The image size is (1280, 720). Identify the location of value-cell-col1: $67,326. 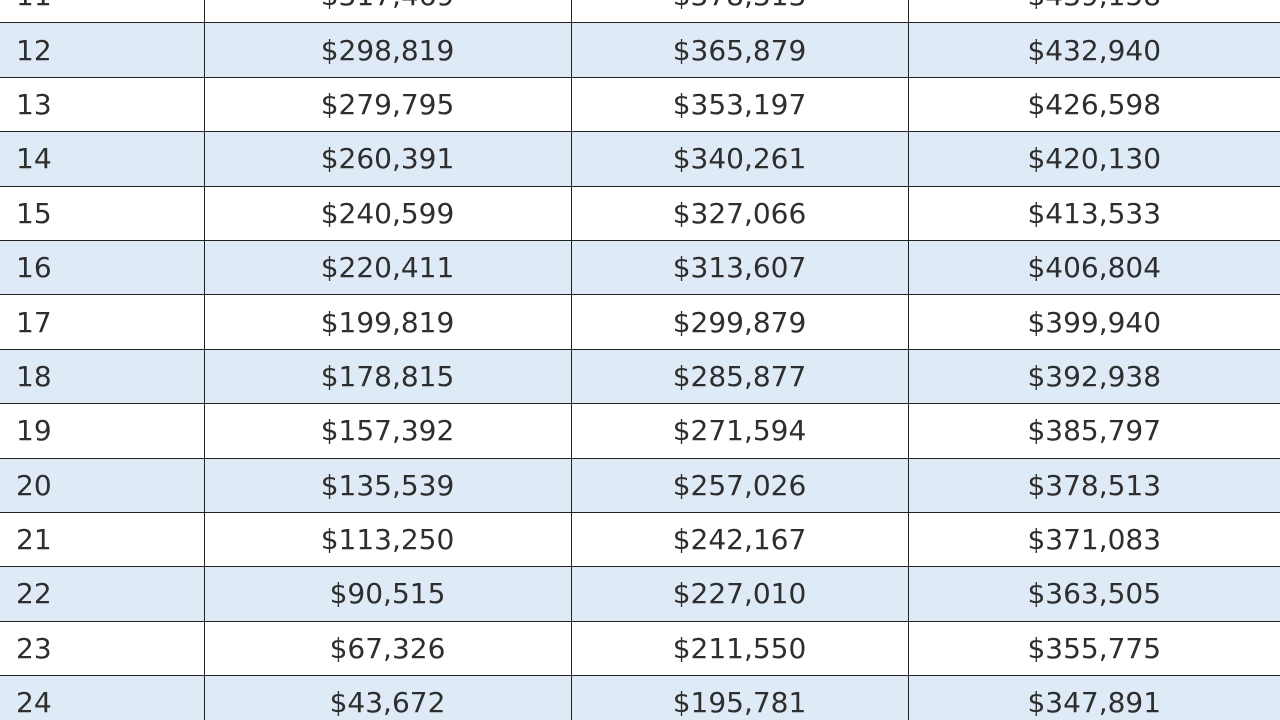
(387, 648).